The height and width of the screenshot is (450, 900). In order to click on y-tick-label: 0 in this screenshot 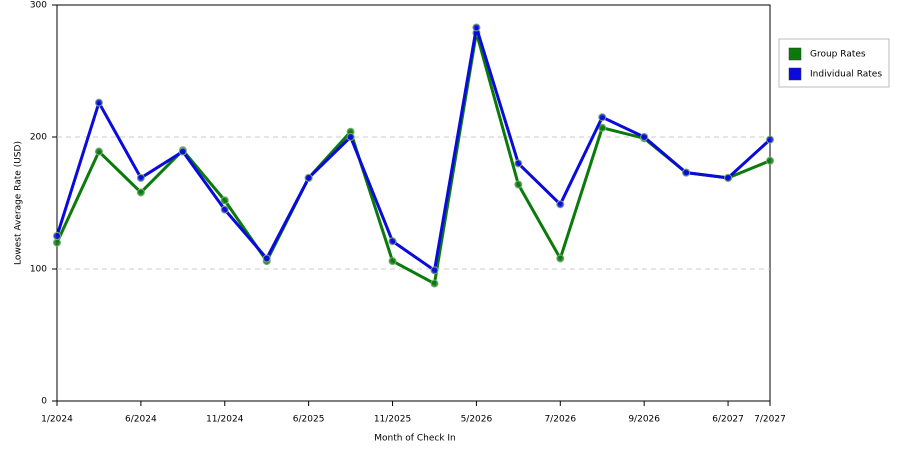, I will do `click(44, 402)`.